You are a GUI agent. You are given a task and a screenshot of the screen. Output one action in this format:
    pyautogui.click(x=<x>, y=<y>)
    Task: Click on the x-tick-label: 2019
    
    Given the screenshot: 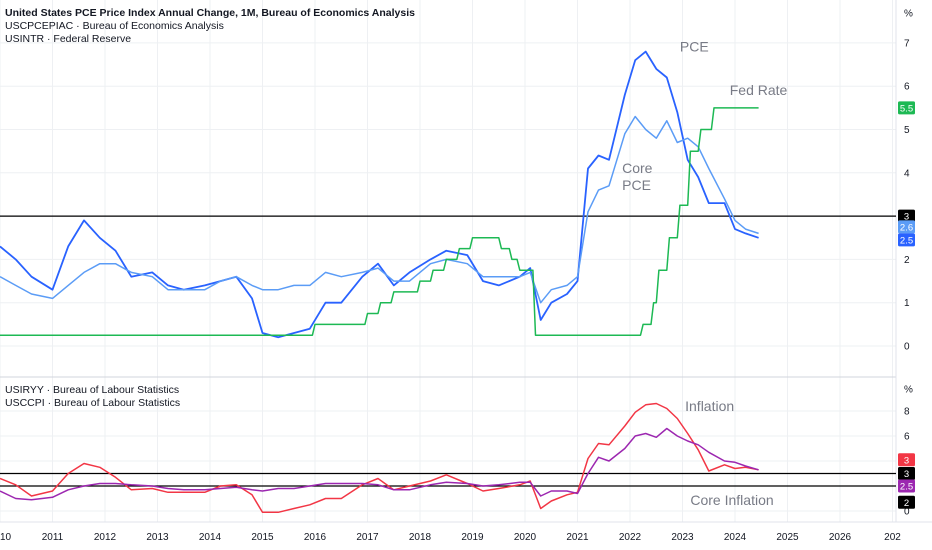 What is the action you would take?
    pyautogui.click(x=472, y=537)
    